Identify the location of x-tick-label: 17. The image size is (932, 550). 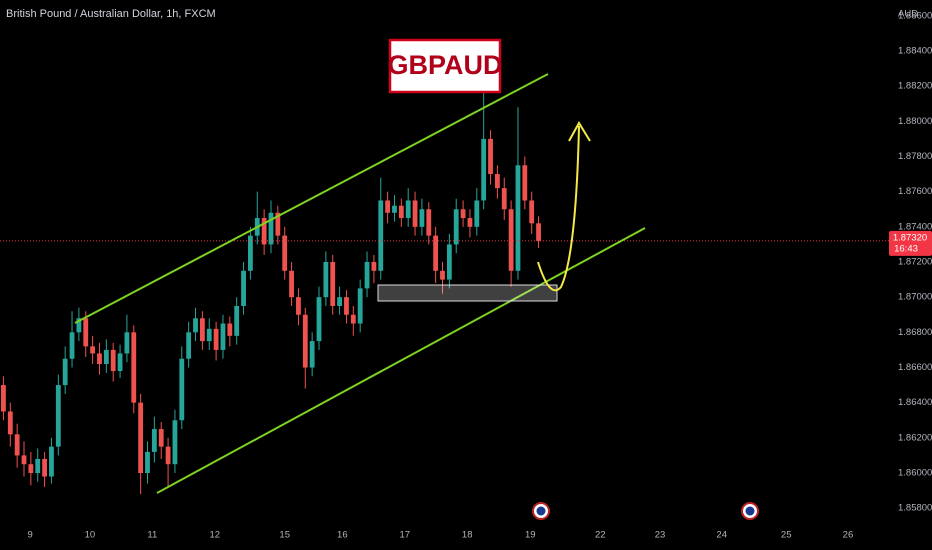
(404, 535).